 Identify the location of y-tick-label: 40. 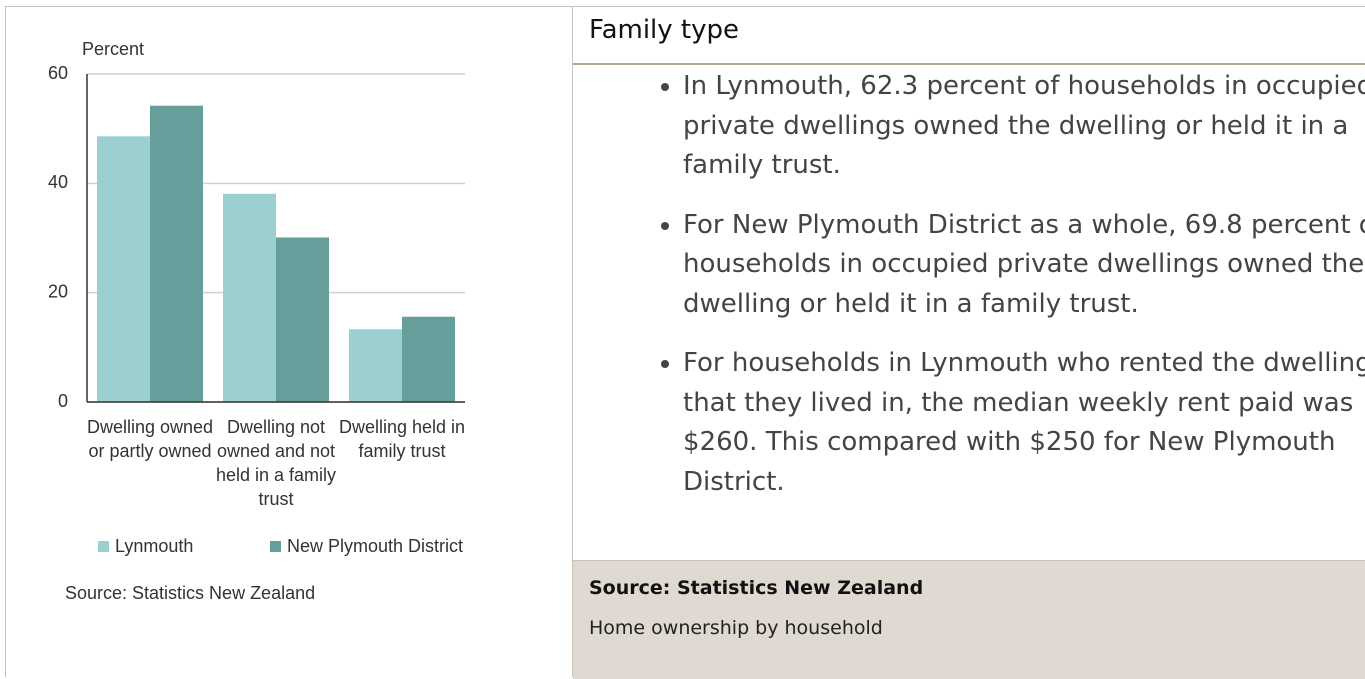
(58, 182).